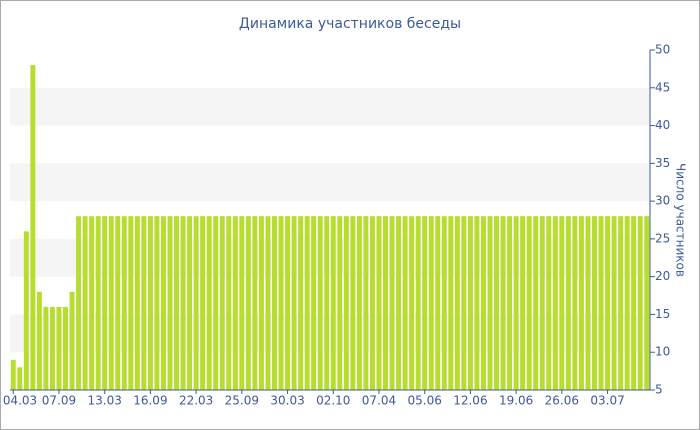 This screenshot has height=430, width=700. Describe the element at coordinates (333, 401) in the screenshot. I see `x-tick-label: 02.10` at that location.